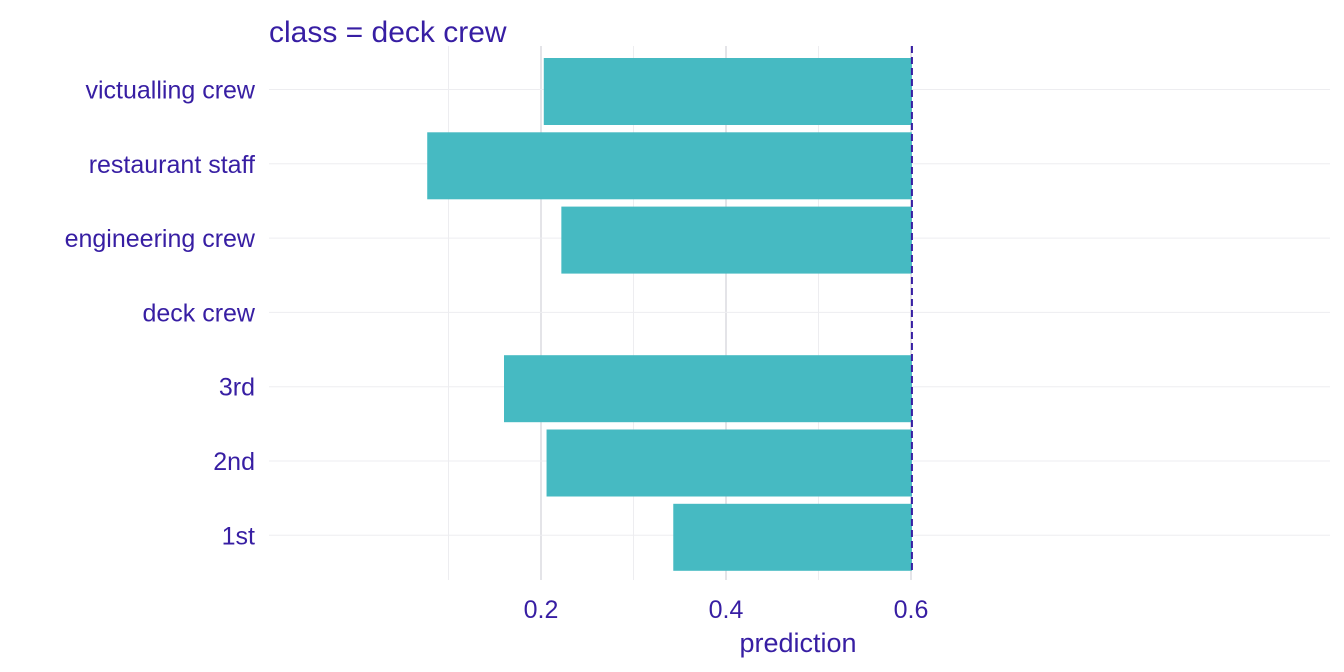  Describe the element at coordinates (238, 536) in the screenshot. I see `category-label: 1st` at that location.